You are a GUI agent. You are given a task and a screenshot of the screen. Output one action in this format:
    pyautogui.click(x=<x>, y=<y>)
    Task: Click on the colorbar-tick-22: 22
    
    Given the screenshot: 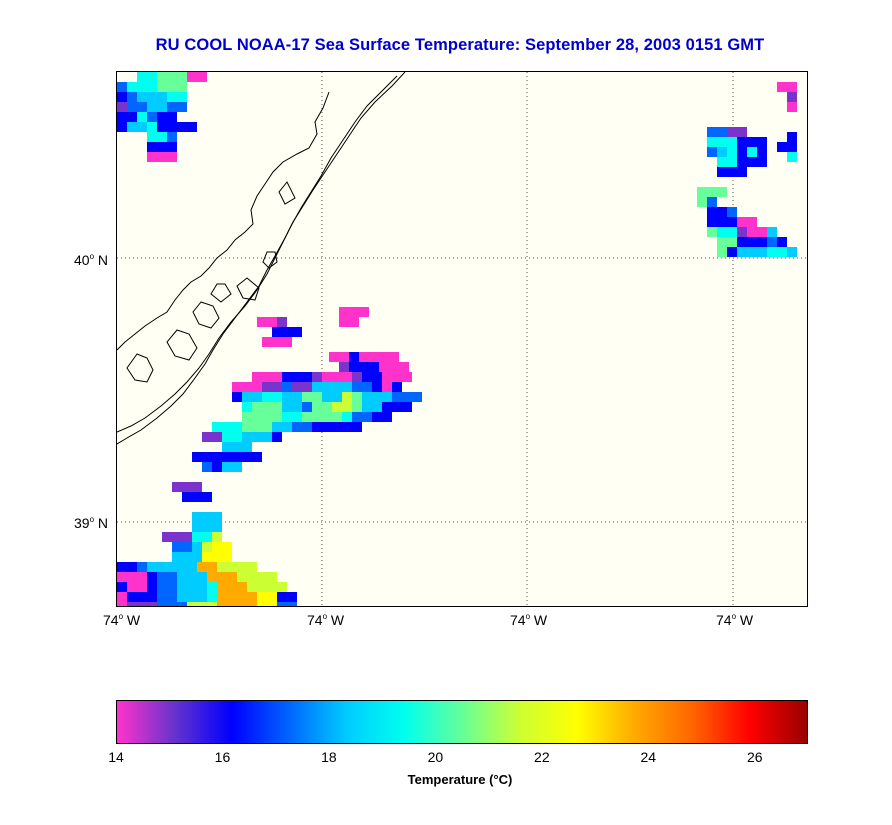 What is the action you would take?
    pyautogui.click(x=542, y=757)
    